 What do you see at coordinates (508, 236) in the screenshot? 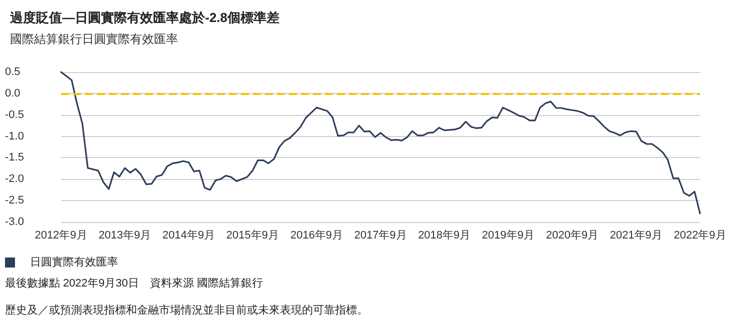
I see `x-tick-label: 2019年9月` at bounding box center [508, 236].